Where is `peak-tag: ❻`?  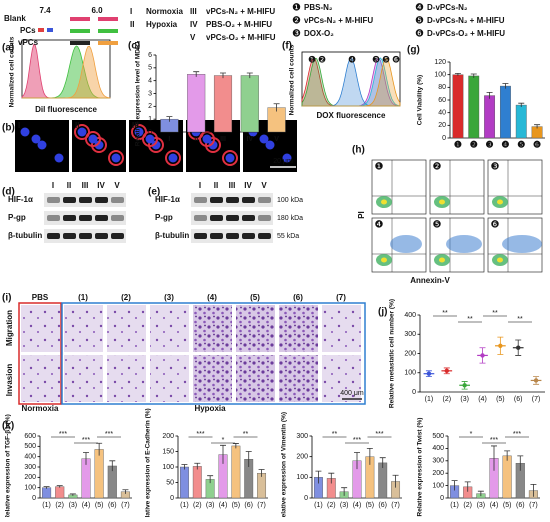
peak-tag: ❻ is located at coordinates (396, 59).